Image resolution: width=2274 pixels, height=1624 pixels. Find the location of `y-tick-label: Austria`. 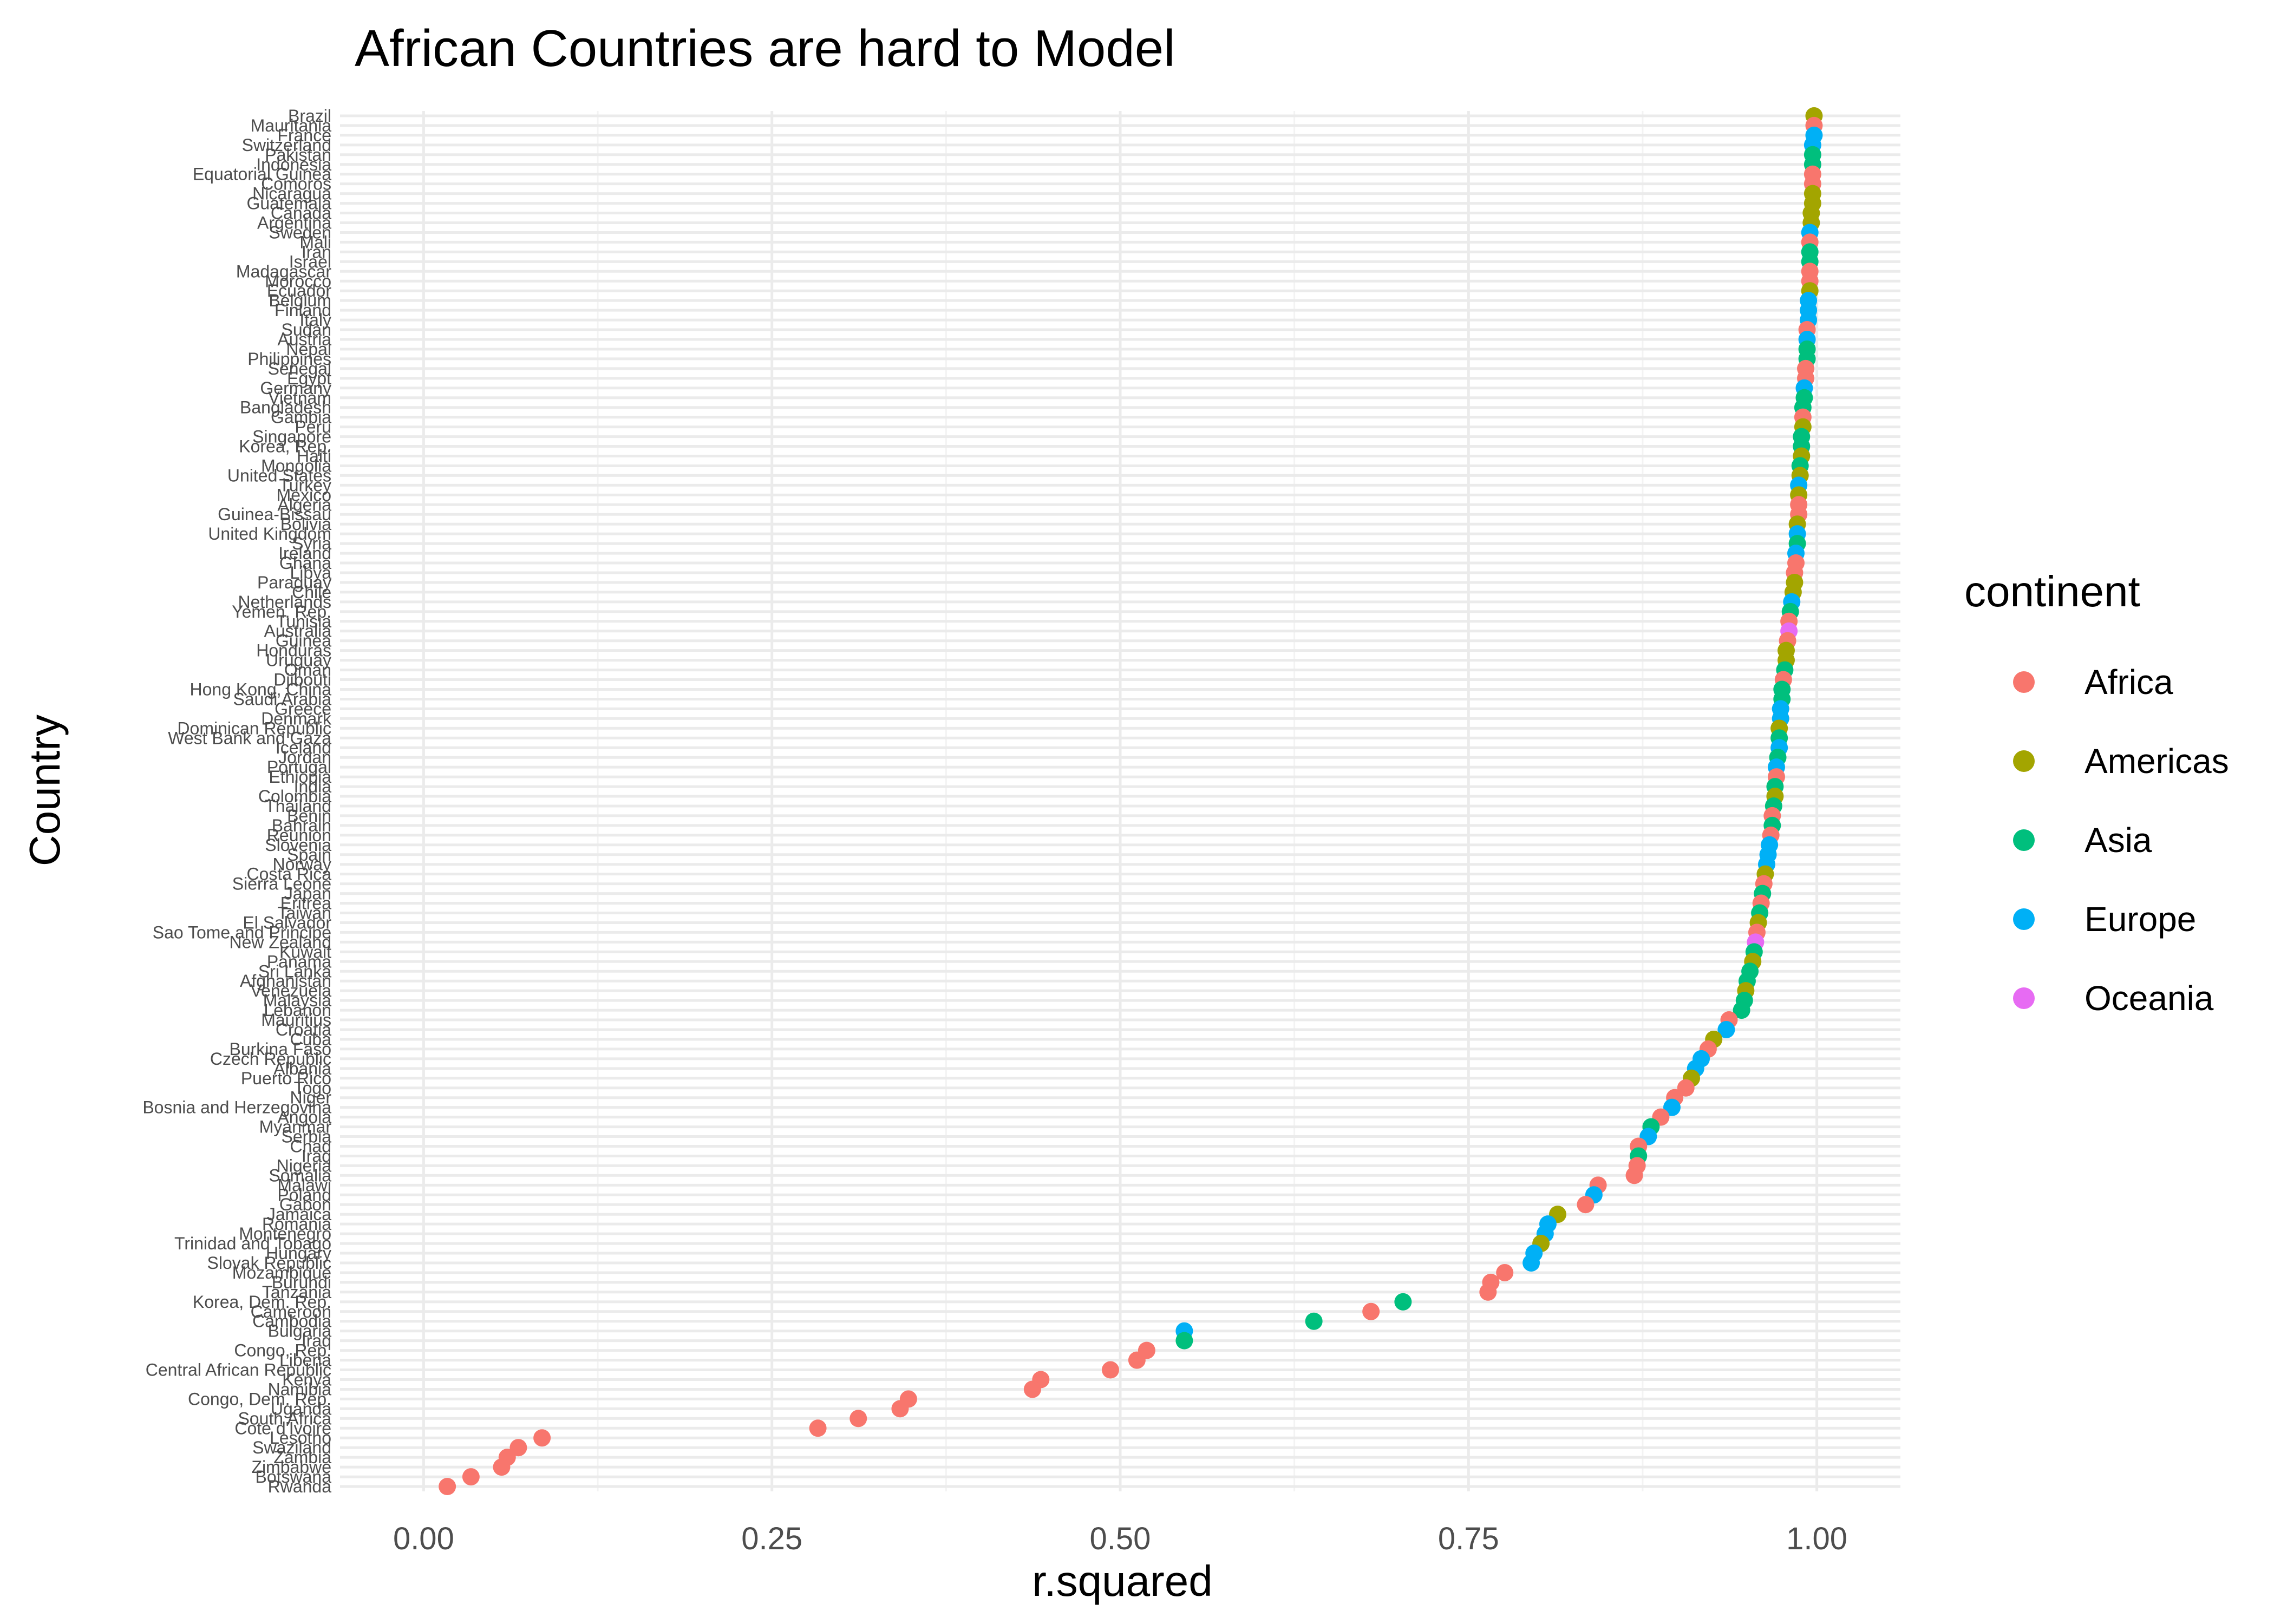

y-tick-label: Austria is located at coordinates (304, 339).